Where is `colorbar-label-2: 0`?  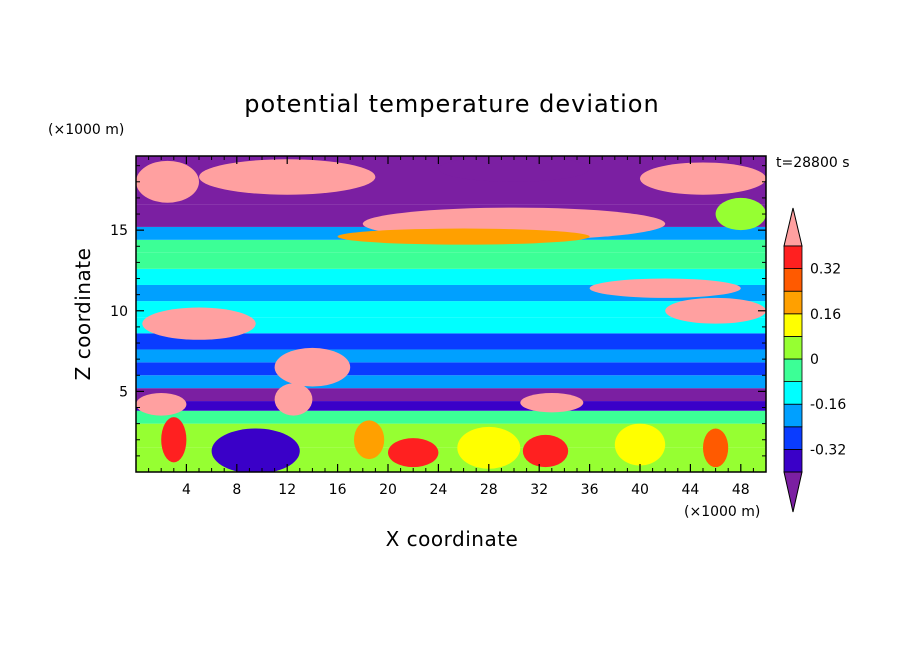 colorbar-label-2: 0 is located at coordinates (814, 360).